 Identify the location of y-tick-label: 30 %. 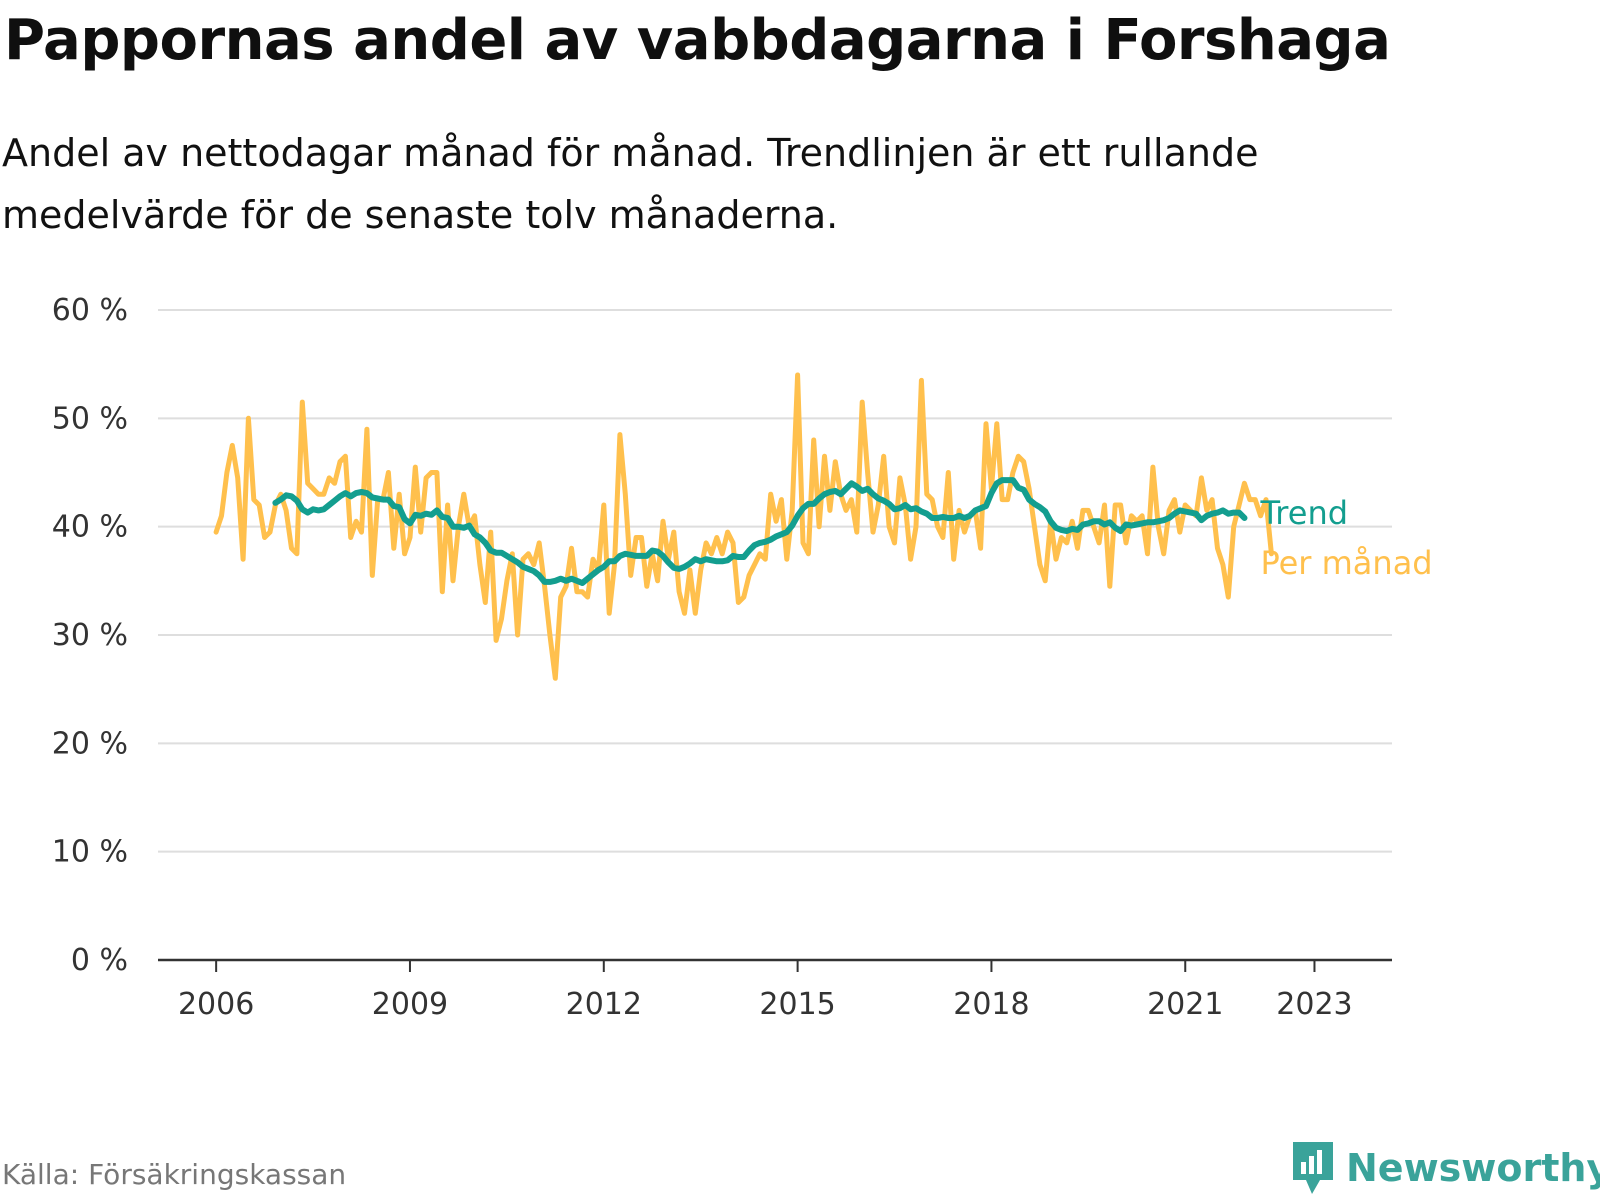
(90, 635).